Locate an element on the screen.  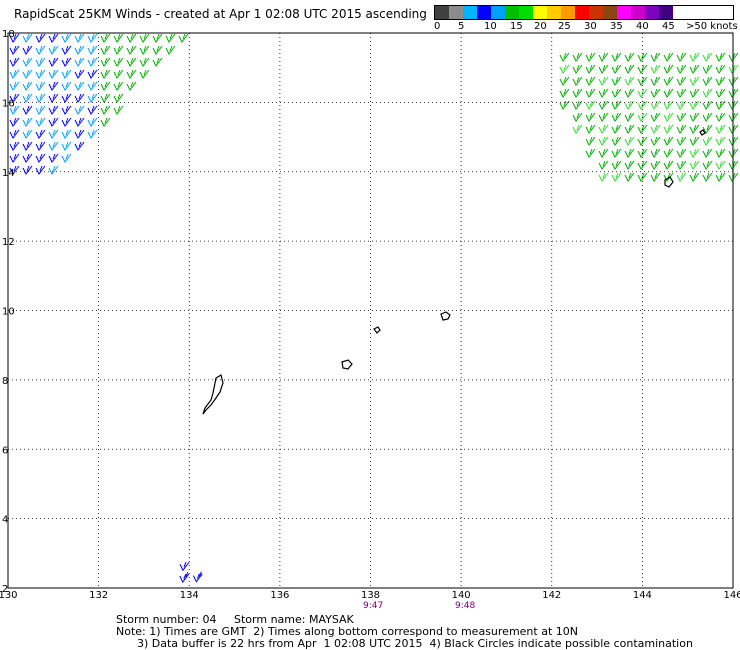
legend-labels: 0 5 10 15 20 25 30 35 40 45 >50 knots is located at coordinates (586, 26).